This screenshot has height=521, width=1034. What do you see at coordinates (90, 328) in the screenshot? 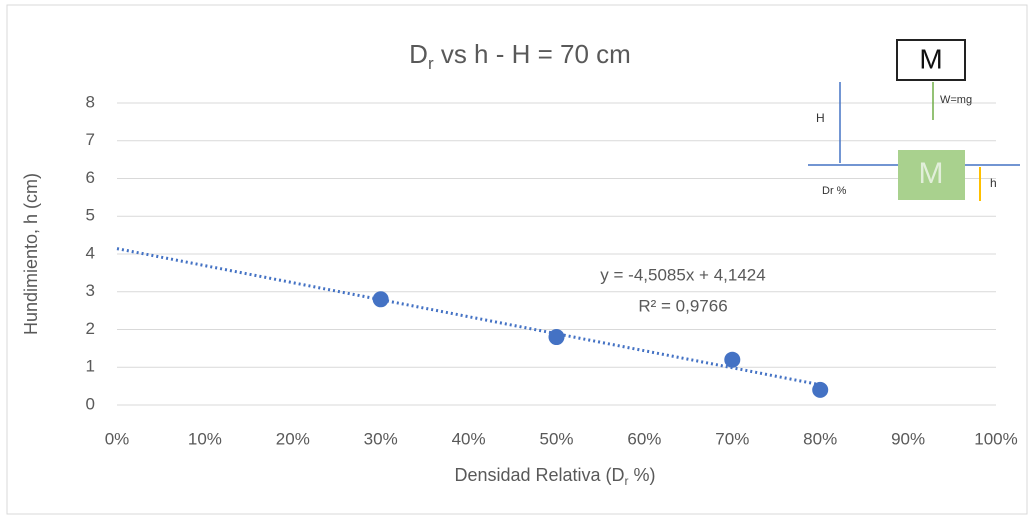
I see `y-tick-label: 2` at bounding box center [90, 328].